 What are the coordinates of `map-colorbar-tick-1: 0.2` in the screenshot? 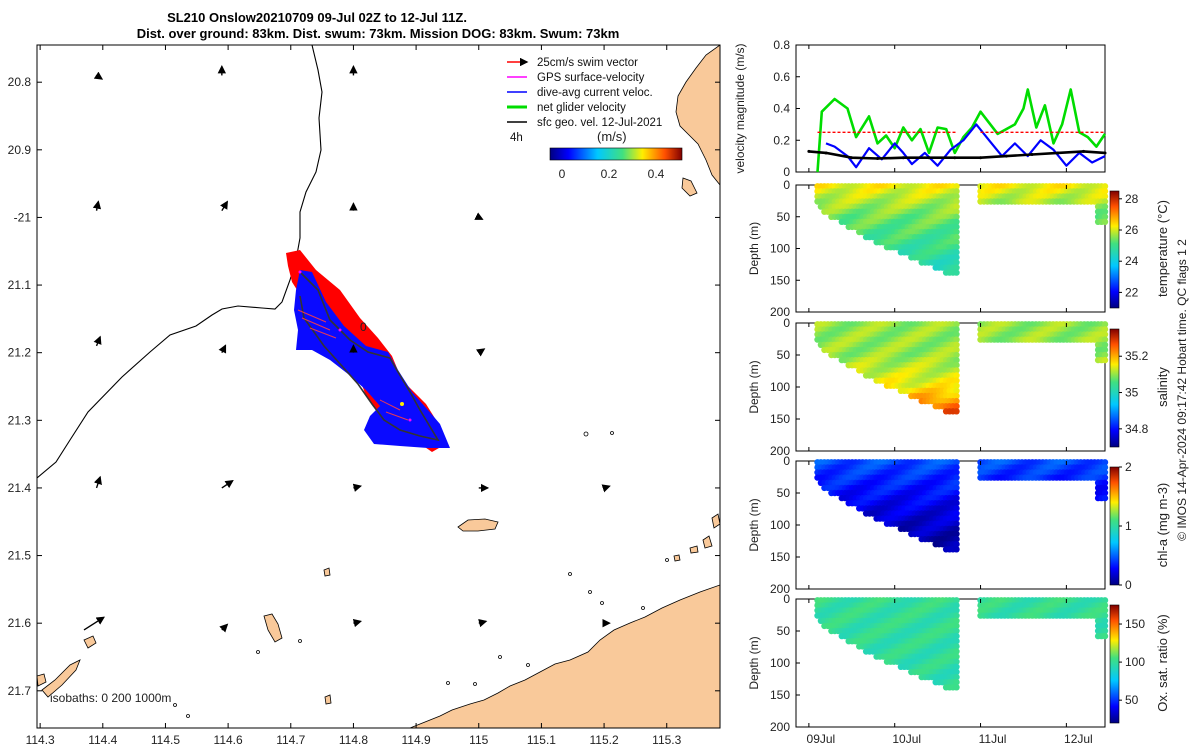 It's located at (609, 174).